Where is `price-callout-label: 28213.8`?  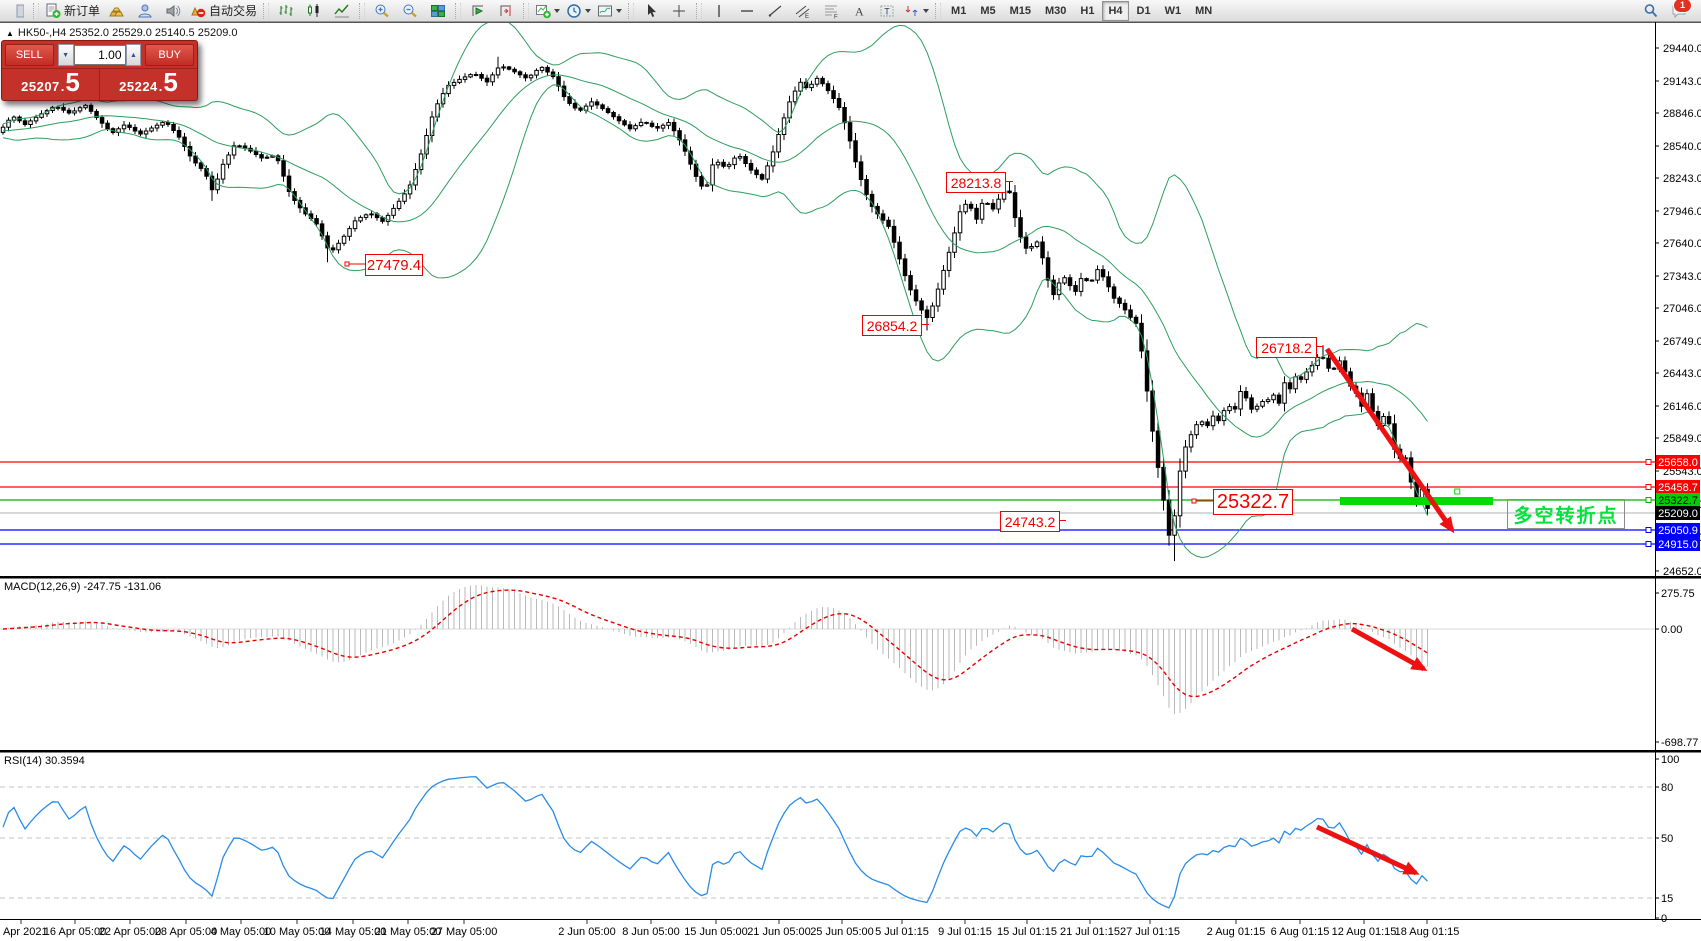 price-callout-label: 28213.8 is located at coordinates (976, 182).